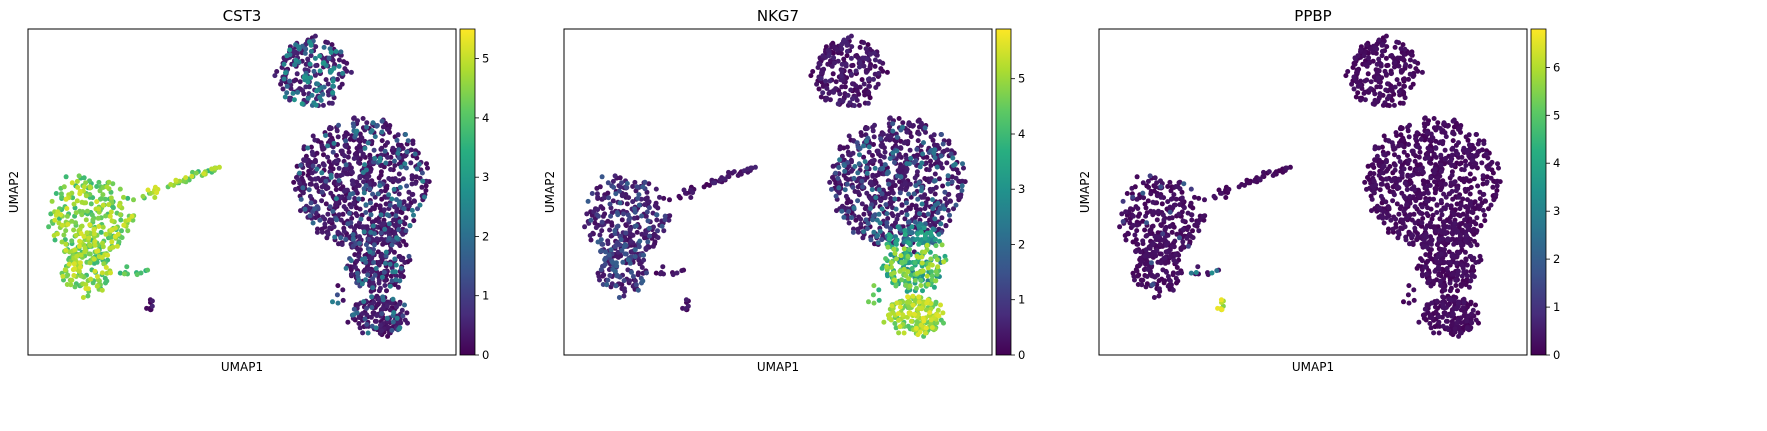 The height and width of the screenshot is (431, 1767). I want to click on colorbar, so click(1003, 192).